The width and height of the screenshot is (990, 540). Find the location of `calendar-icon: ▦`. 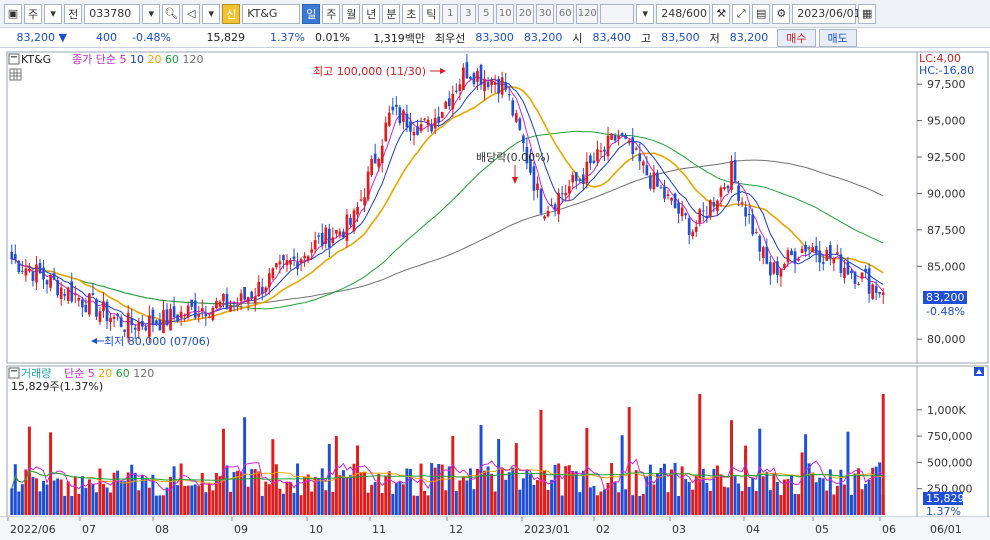

calendar-icon: ▦ is located at coordinates (867, 13).